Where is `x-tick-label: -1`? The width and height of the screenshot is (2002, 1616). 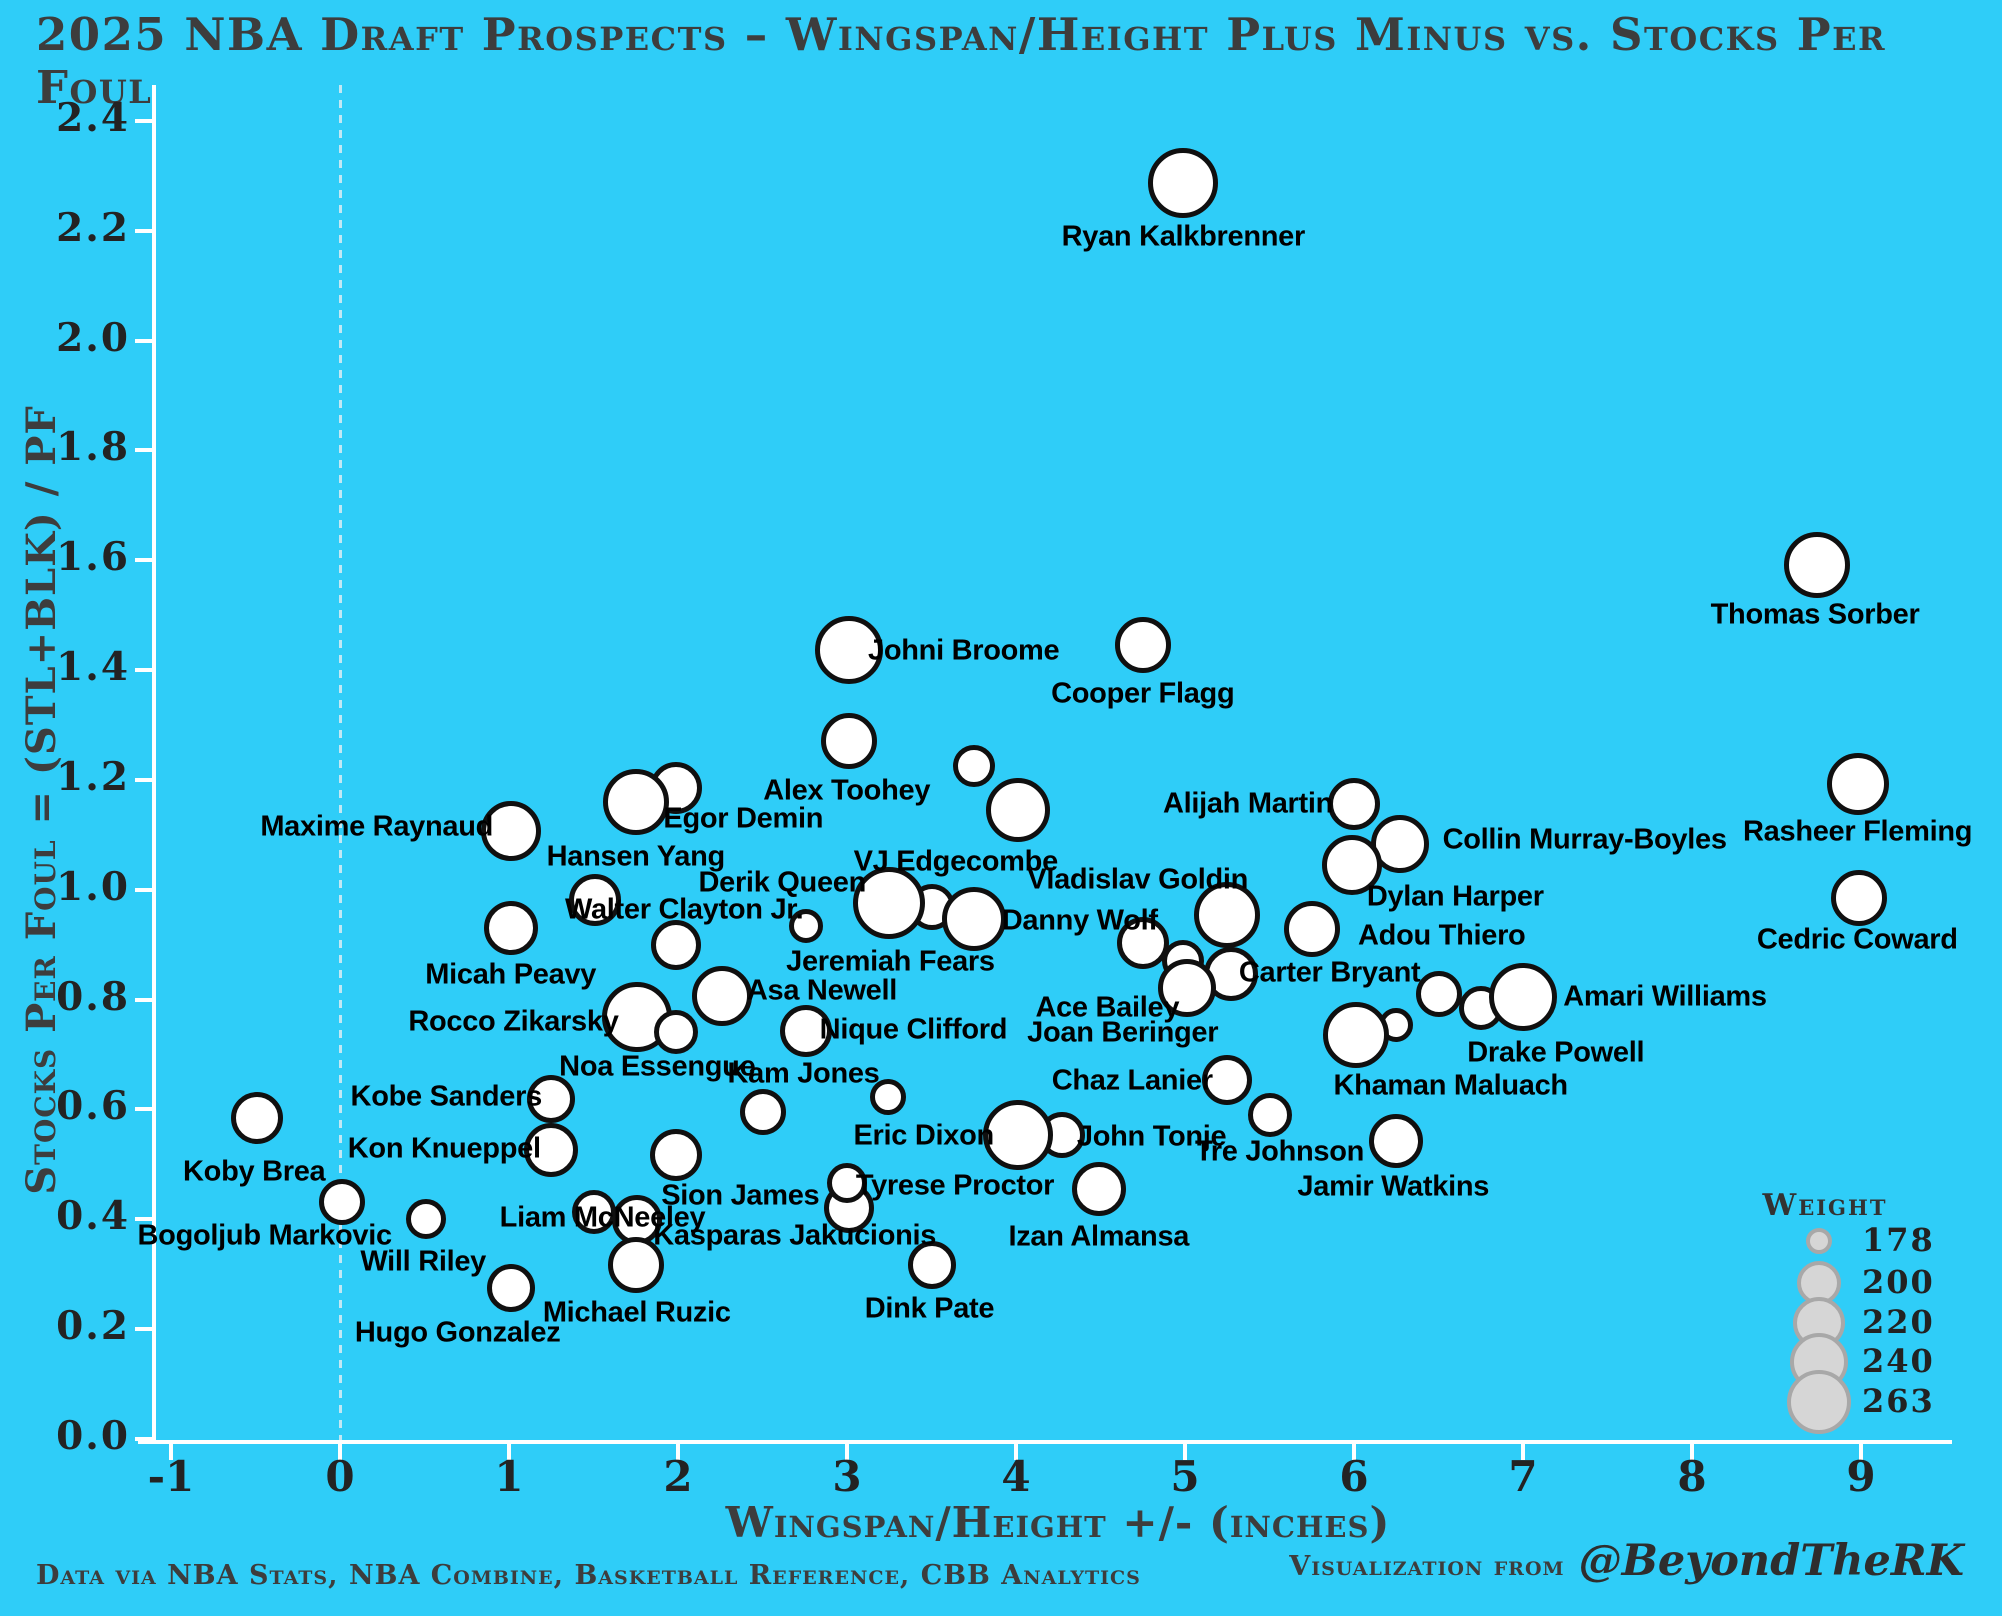
x-tick-label: -1 is located at coordinates (171, 1476).